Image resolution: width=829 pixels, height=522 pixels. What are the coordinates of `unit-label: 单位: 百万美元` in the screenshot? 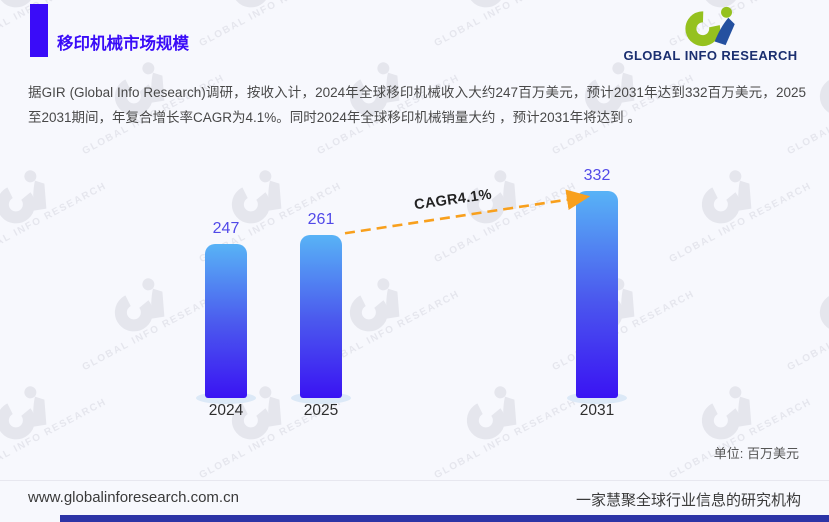 It's located at (756, 453).